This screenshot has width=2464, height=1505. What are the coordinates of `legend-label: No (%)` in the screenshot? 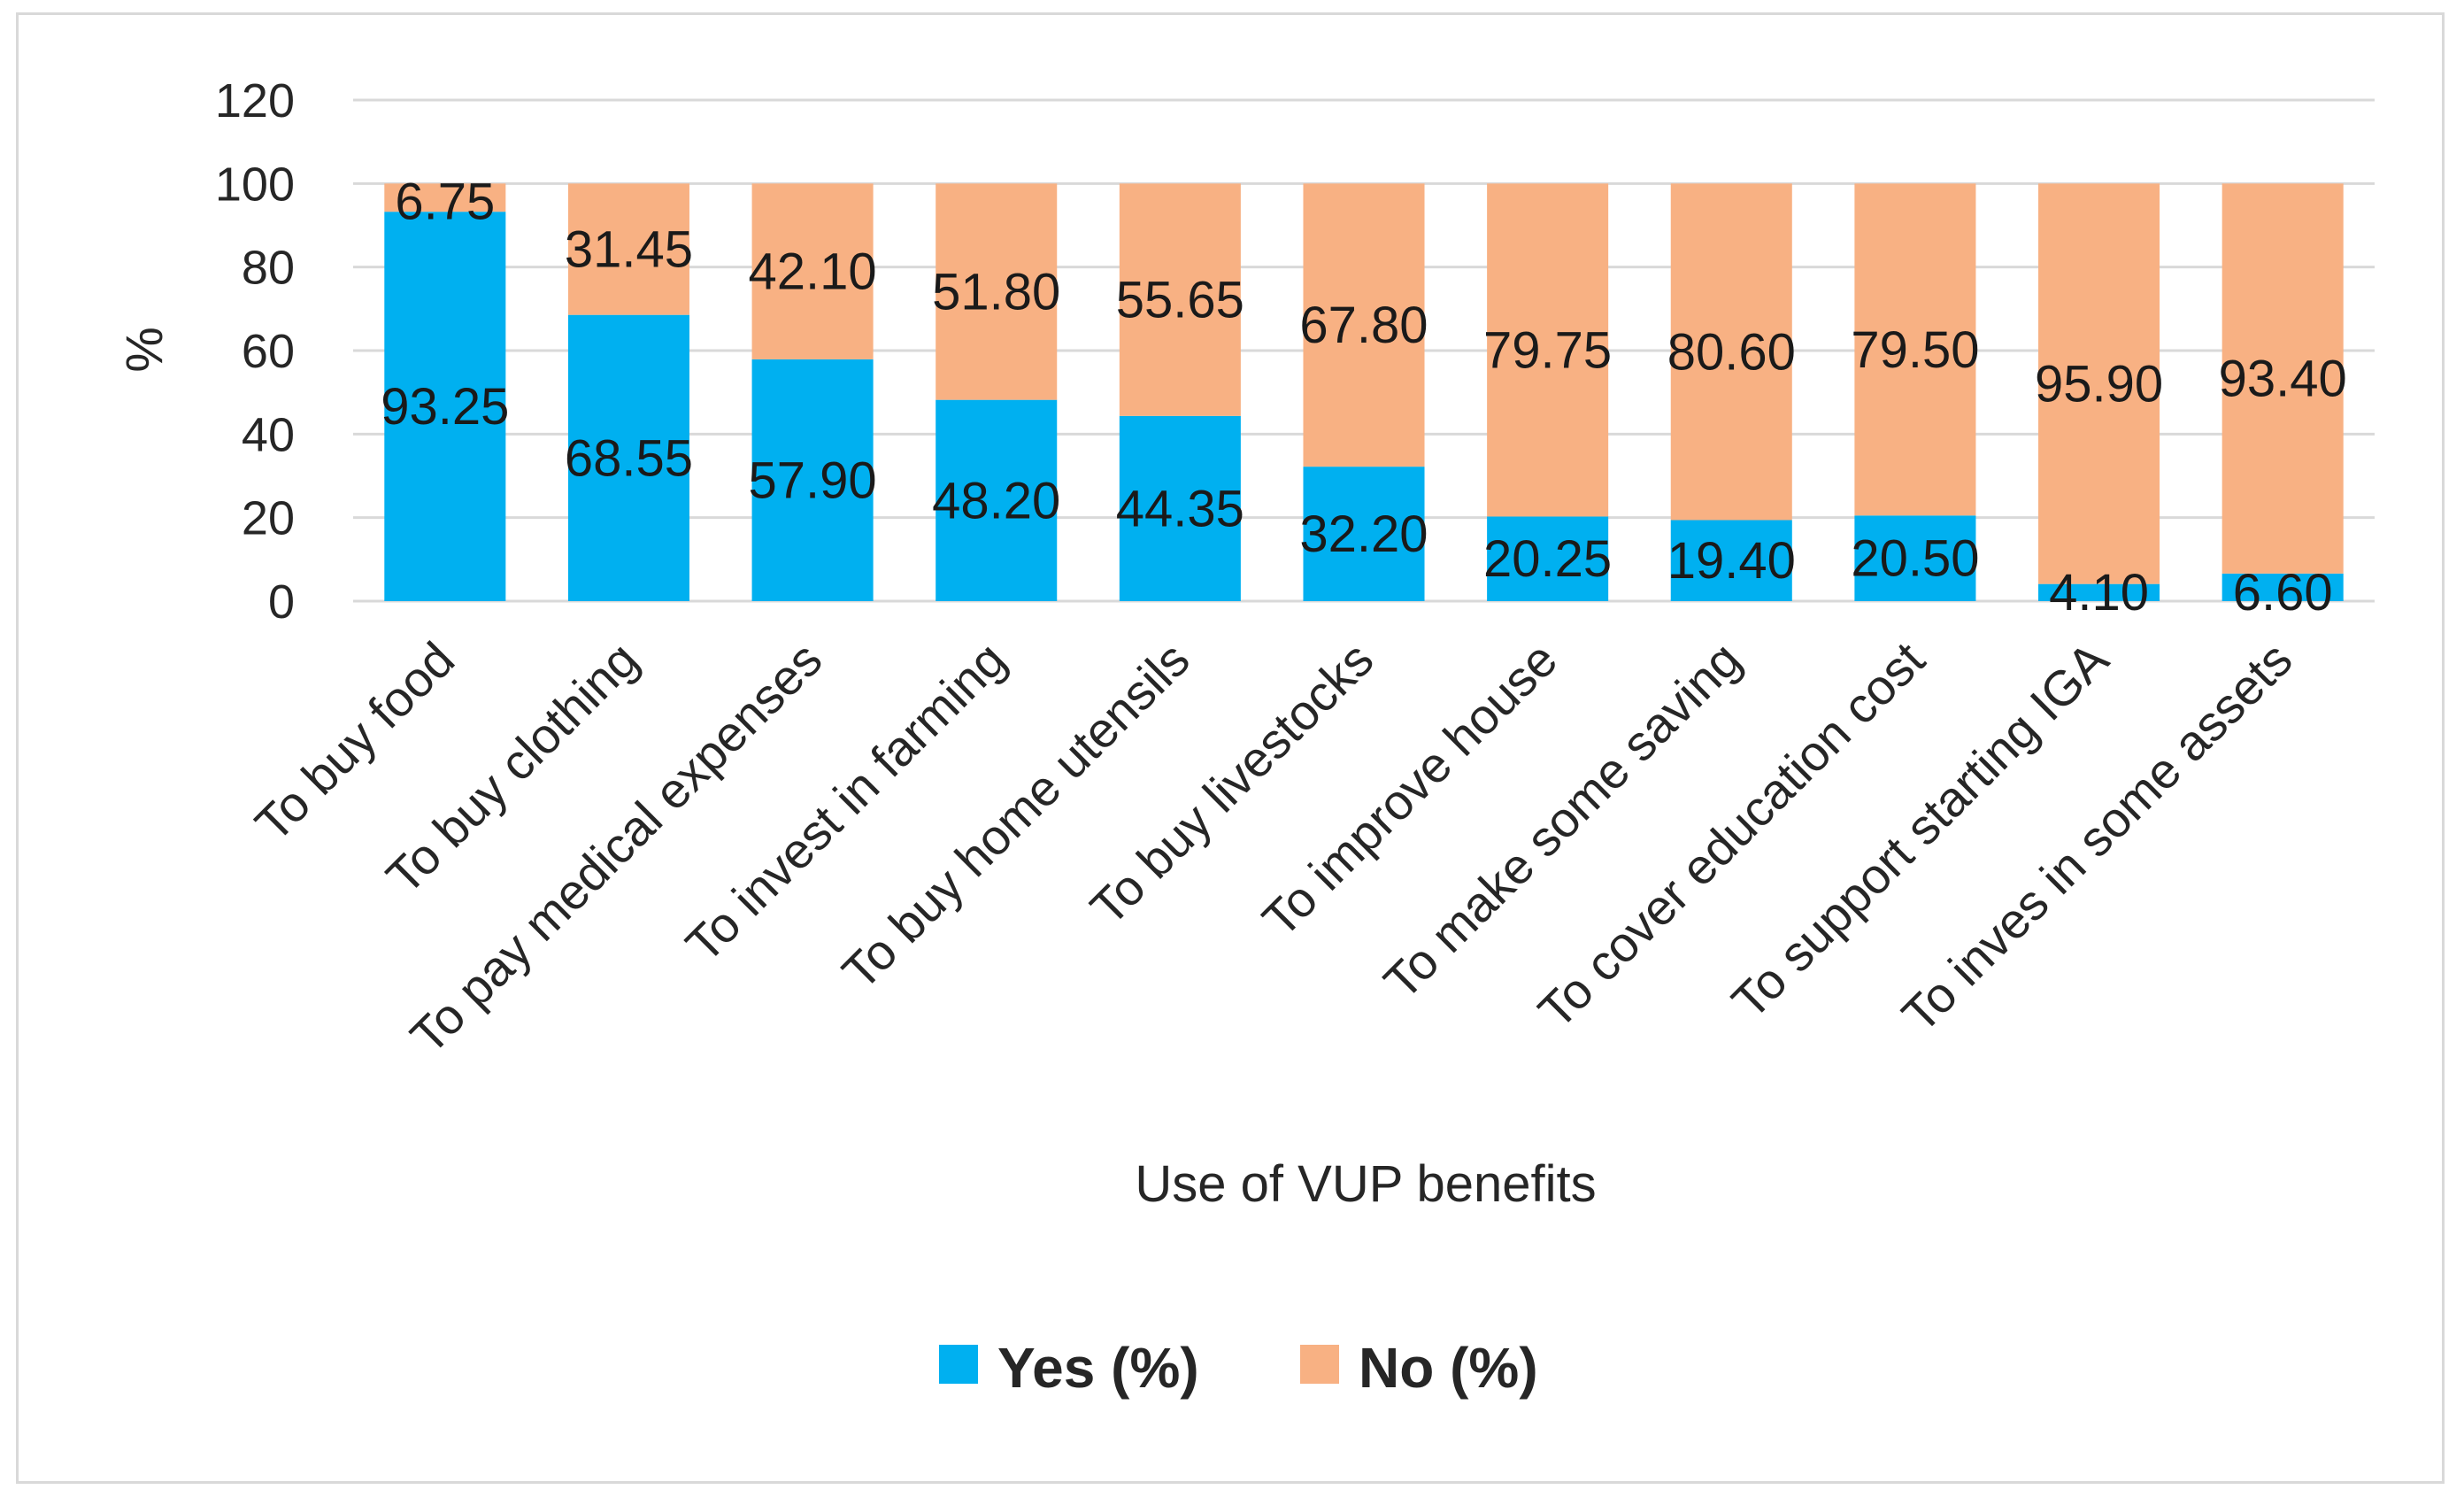 It's located at (1448, 1368).